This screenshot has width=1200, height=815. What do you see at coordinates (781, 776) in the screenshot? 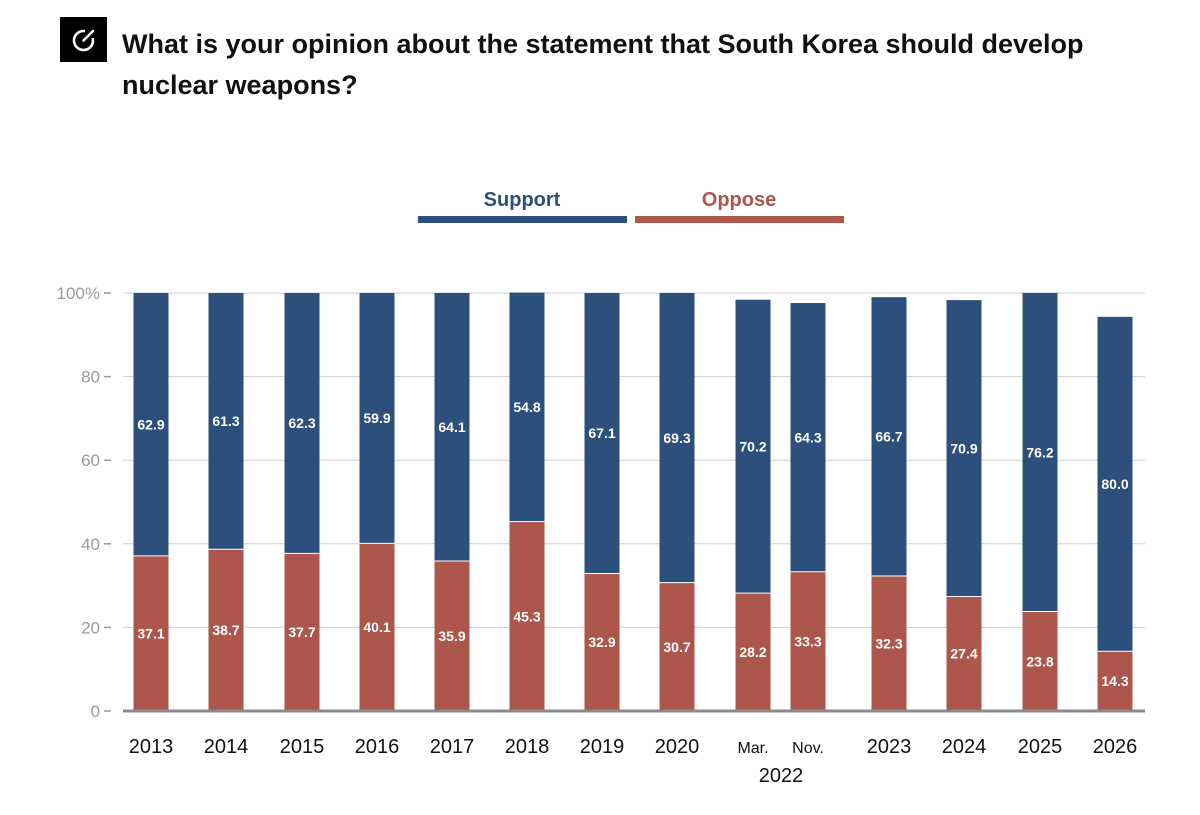
I see `x-group-label: 2022` at bounding box center [781, 776].